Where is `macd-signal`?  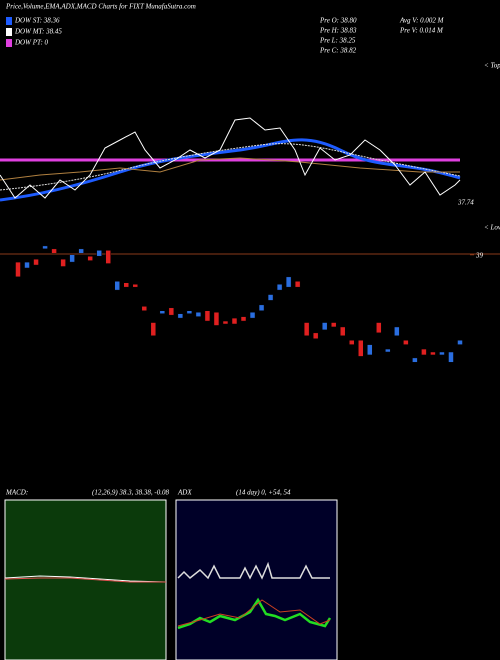
macd-signal is located at coordinates (85, 580).